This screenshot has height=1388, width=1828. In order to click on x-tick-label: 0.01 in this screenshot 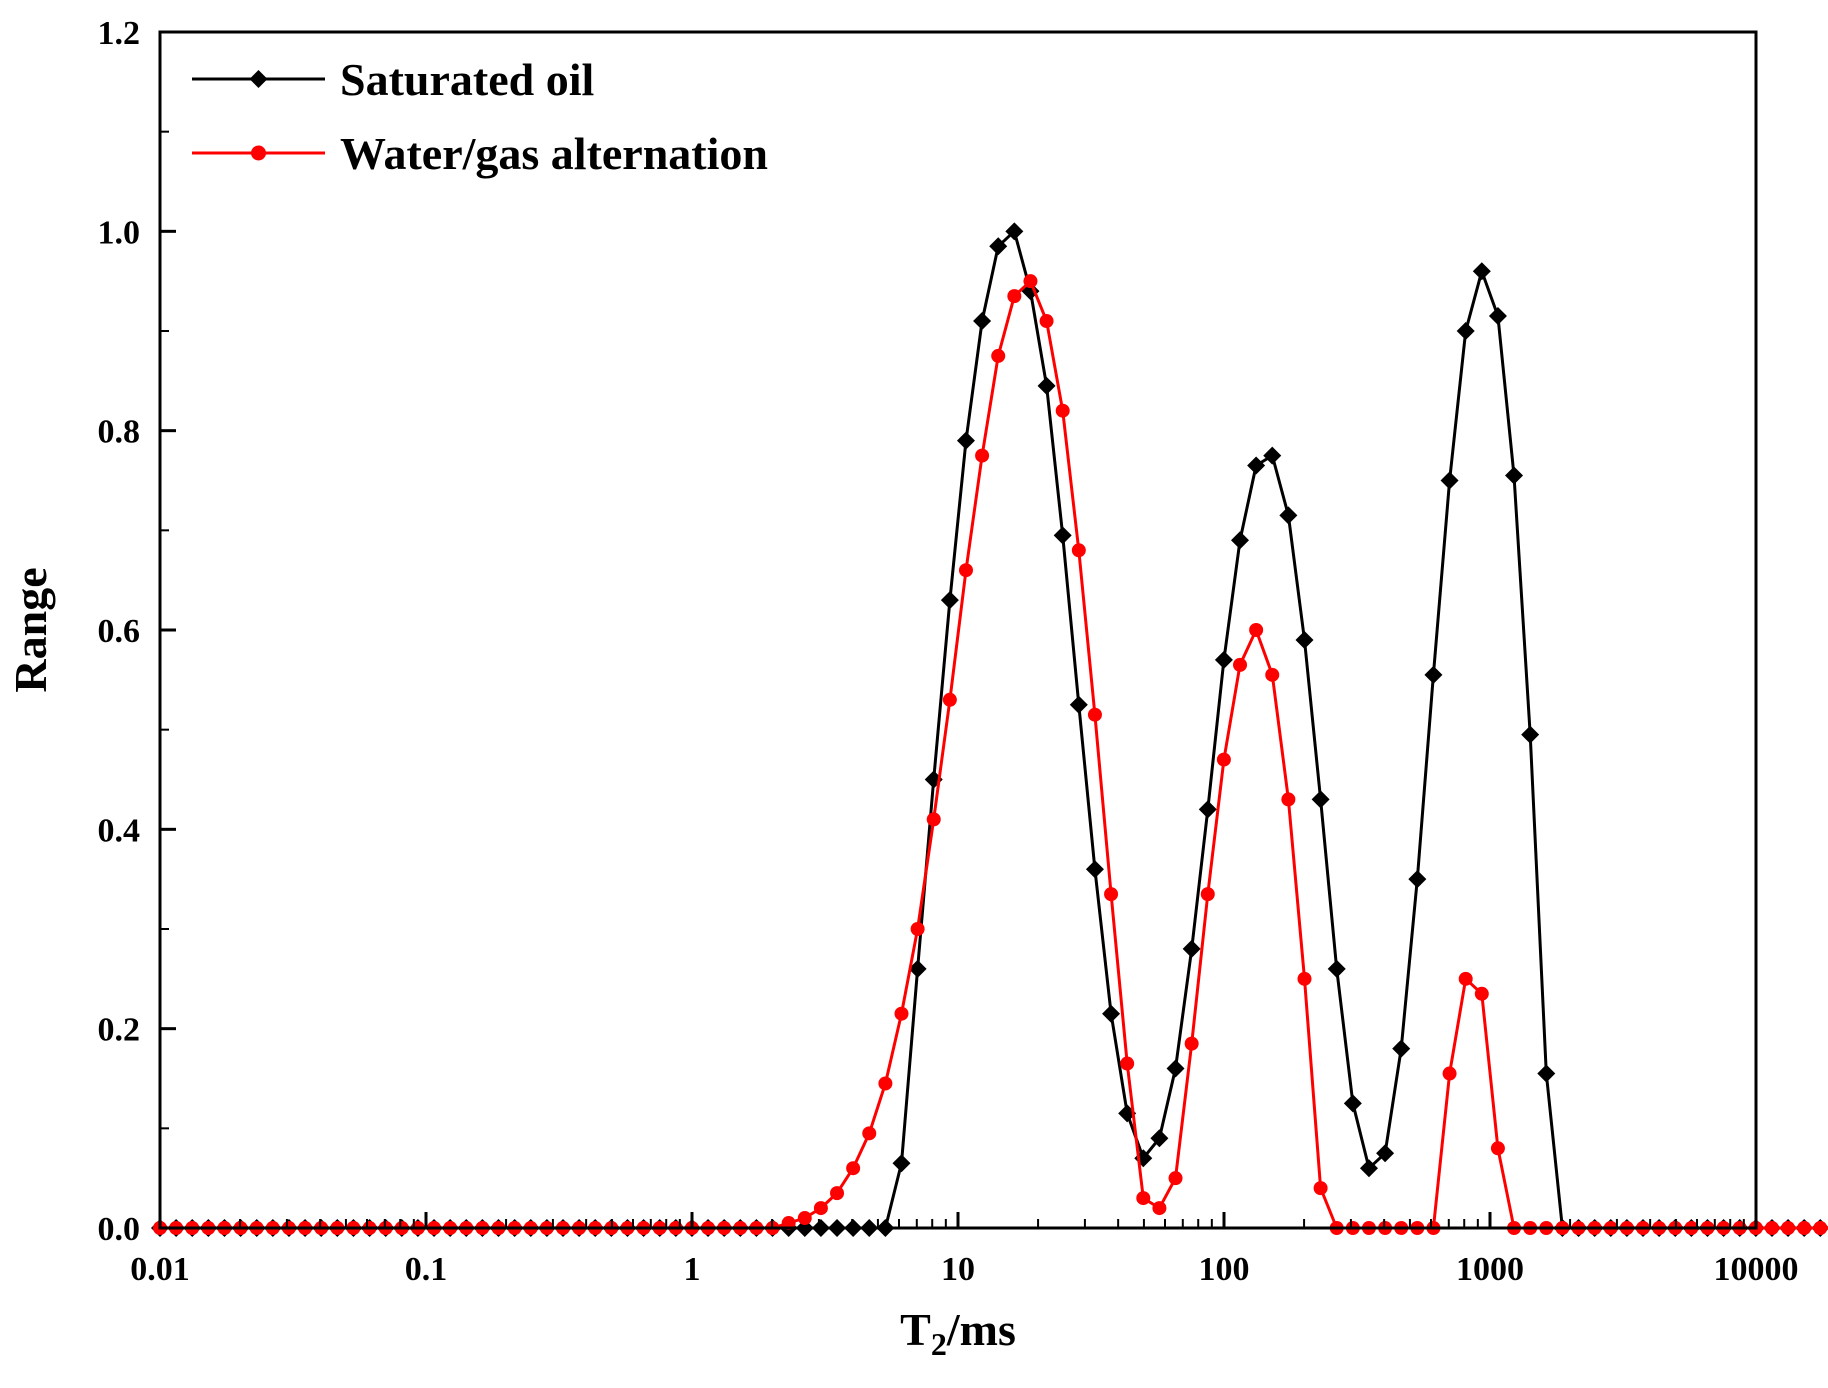, I will do `click(160, 1269)`.